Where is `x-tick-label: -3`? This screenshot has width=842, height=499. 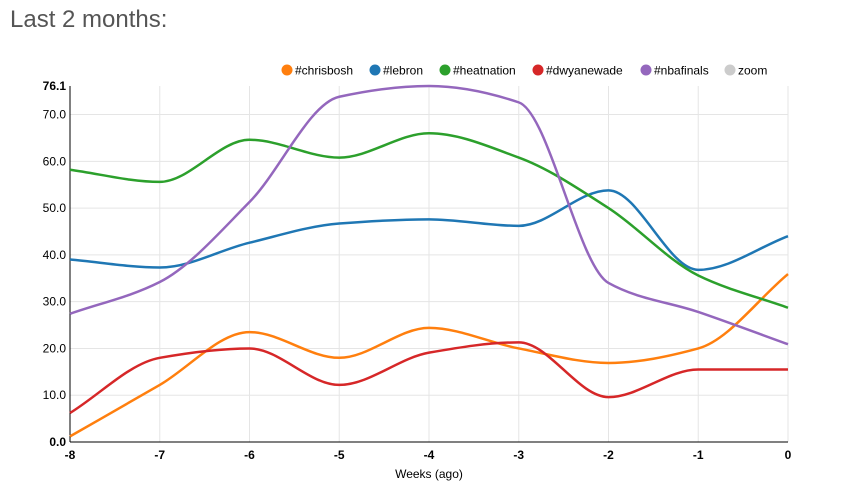
x-tick-label: -3 is located at coordinates (518, 455).